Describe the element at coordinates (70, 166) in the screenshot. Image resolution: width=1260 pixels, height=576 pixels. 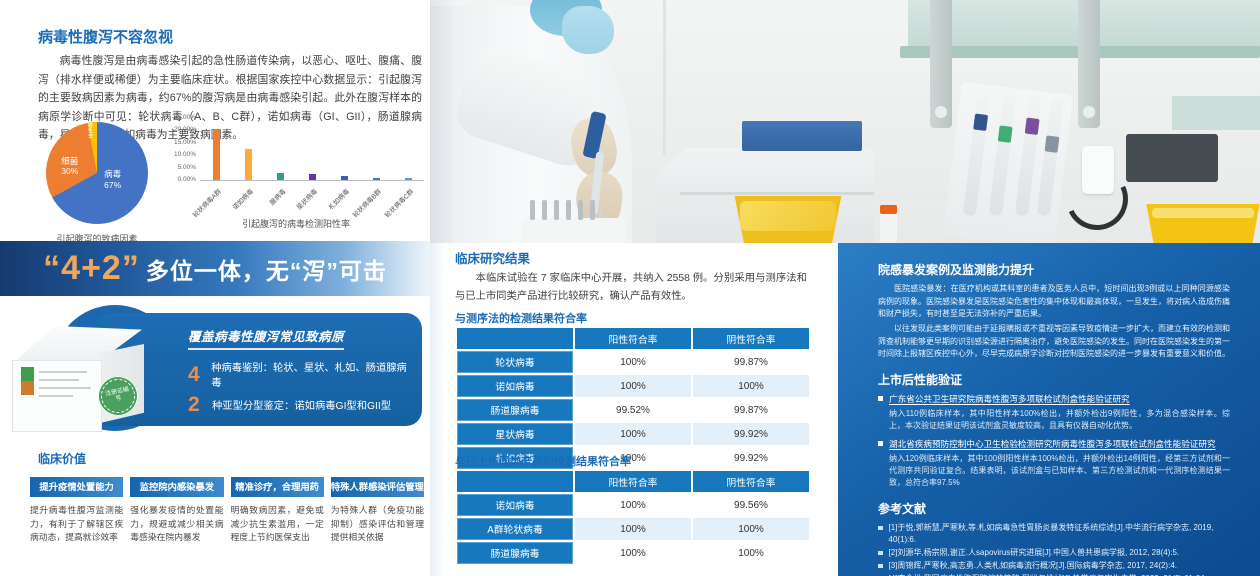
I see `pie-label-bacteria: 细菌 30%` at that location.